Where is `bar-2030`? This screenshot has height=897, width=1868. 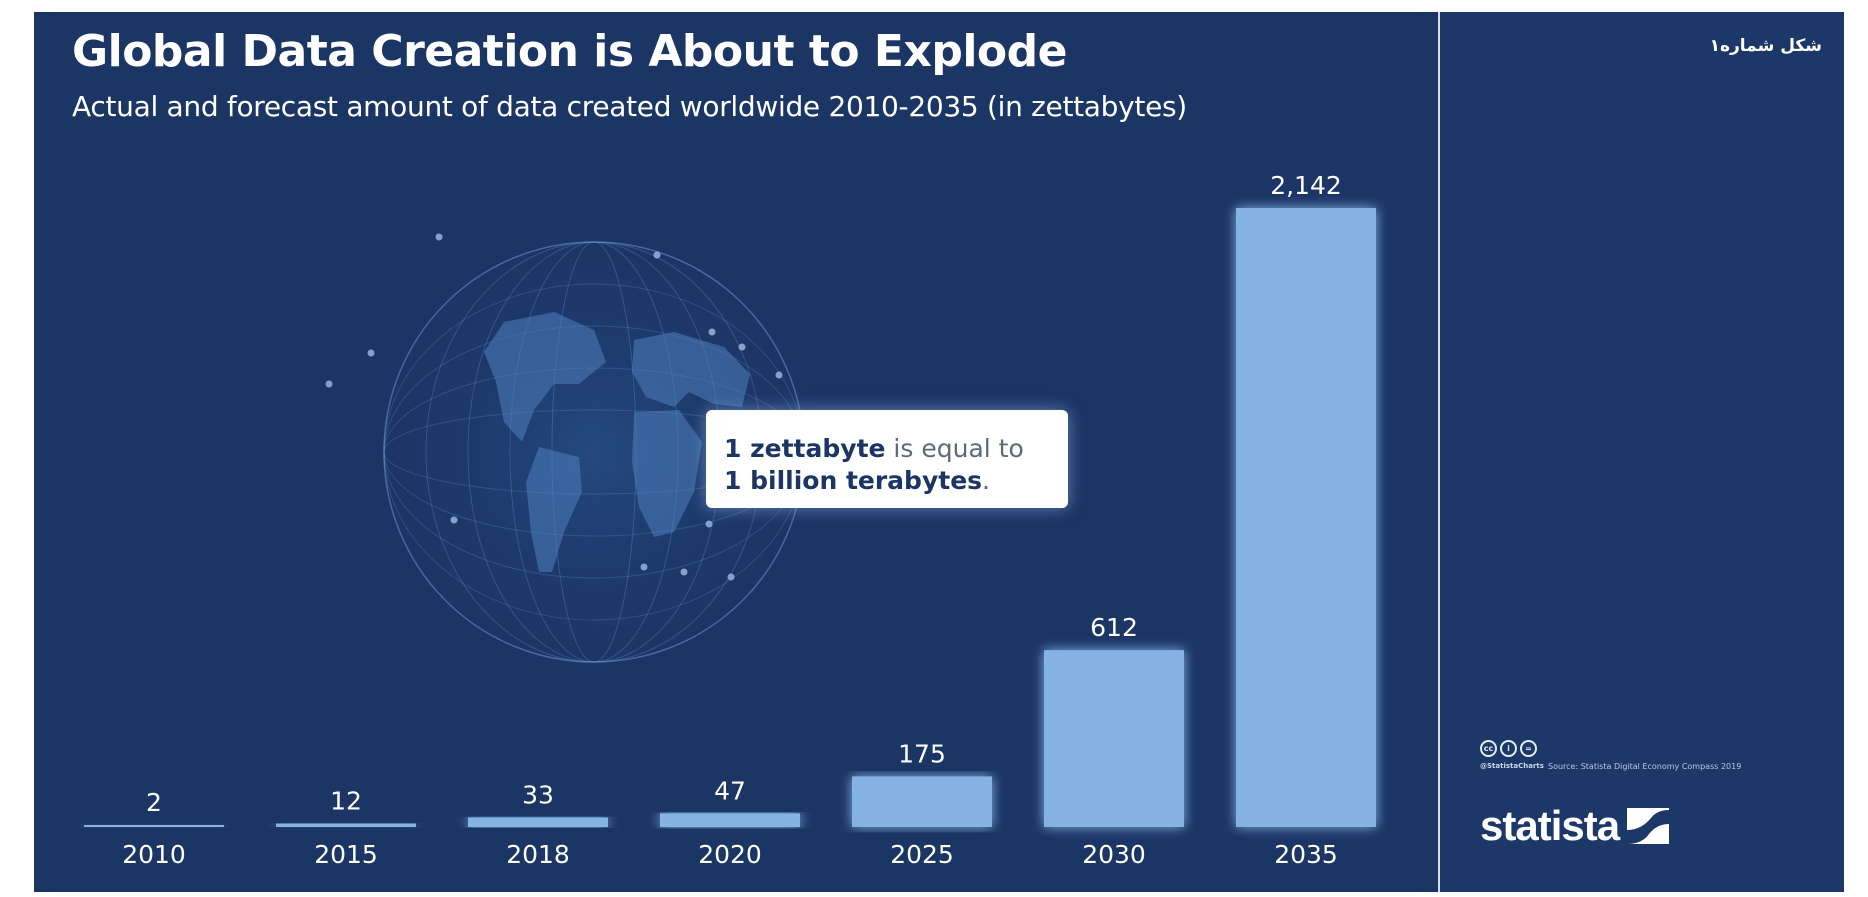
bar-2030 is located at coordinates (1114, 738).